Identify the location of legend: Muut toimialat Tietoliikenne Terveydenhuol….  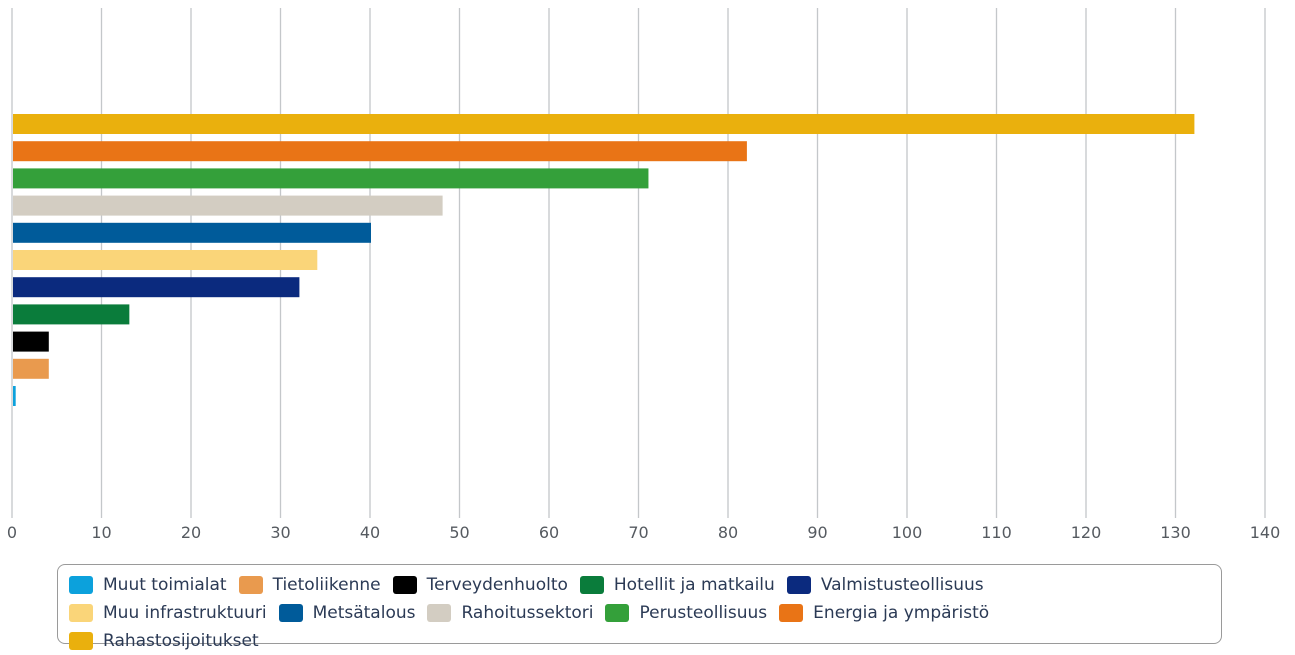
(639, 607).